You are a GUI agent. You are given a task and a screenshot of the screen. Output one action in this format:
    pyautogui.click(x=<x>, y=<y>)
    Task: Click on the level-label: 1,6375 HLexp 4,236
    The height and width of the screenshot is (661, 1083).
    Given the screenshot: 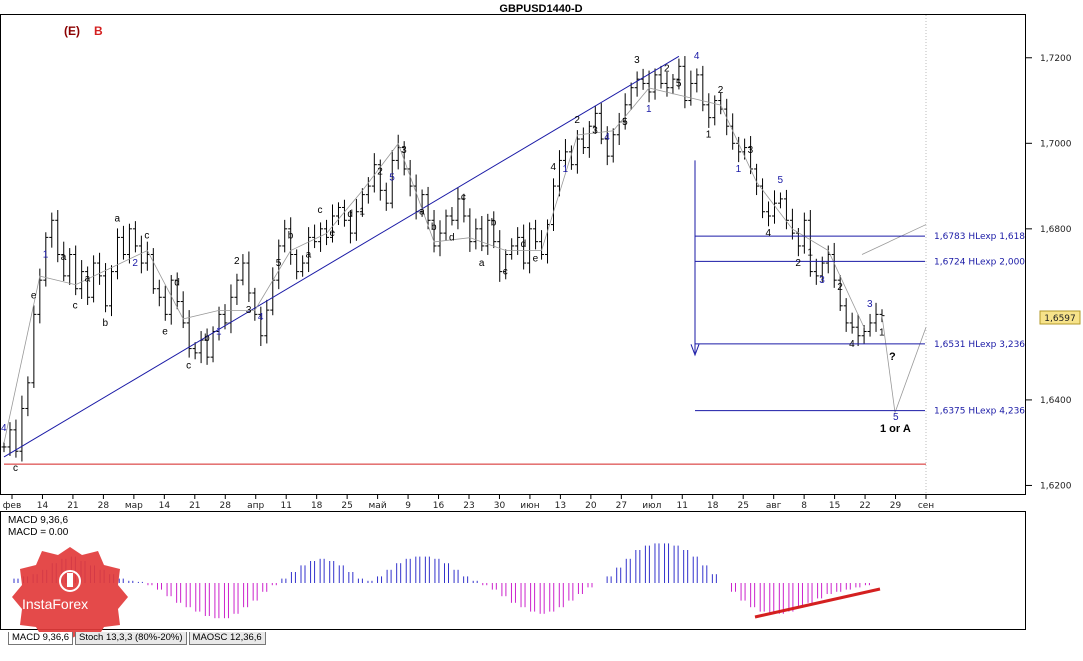 What is the action you would take?
    pyautogui.click(x=979, y=412)
    